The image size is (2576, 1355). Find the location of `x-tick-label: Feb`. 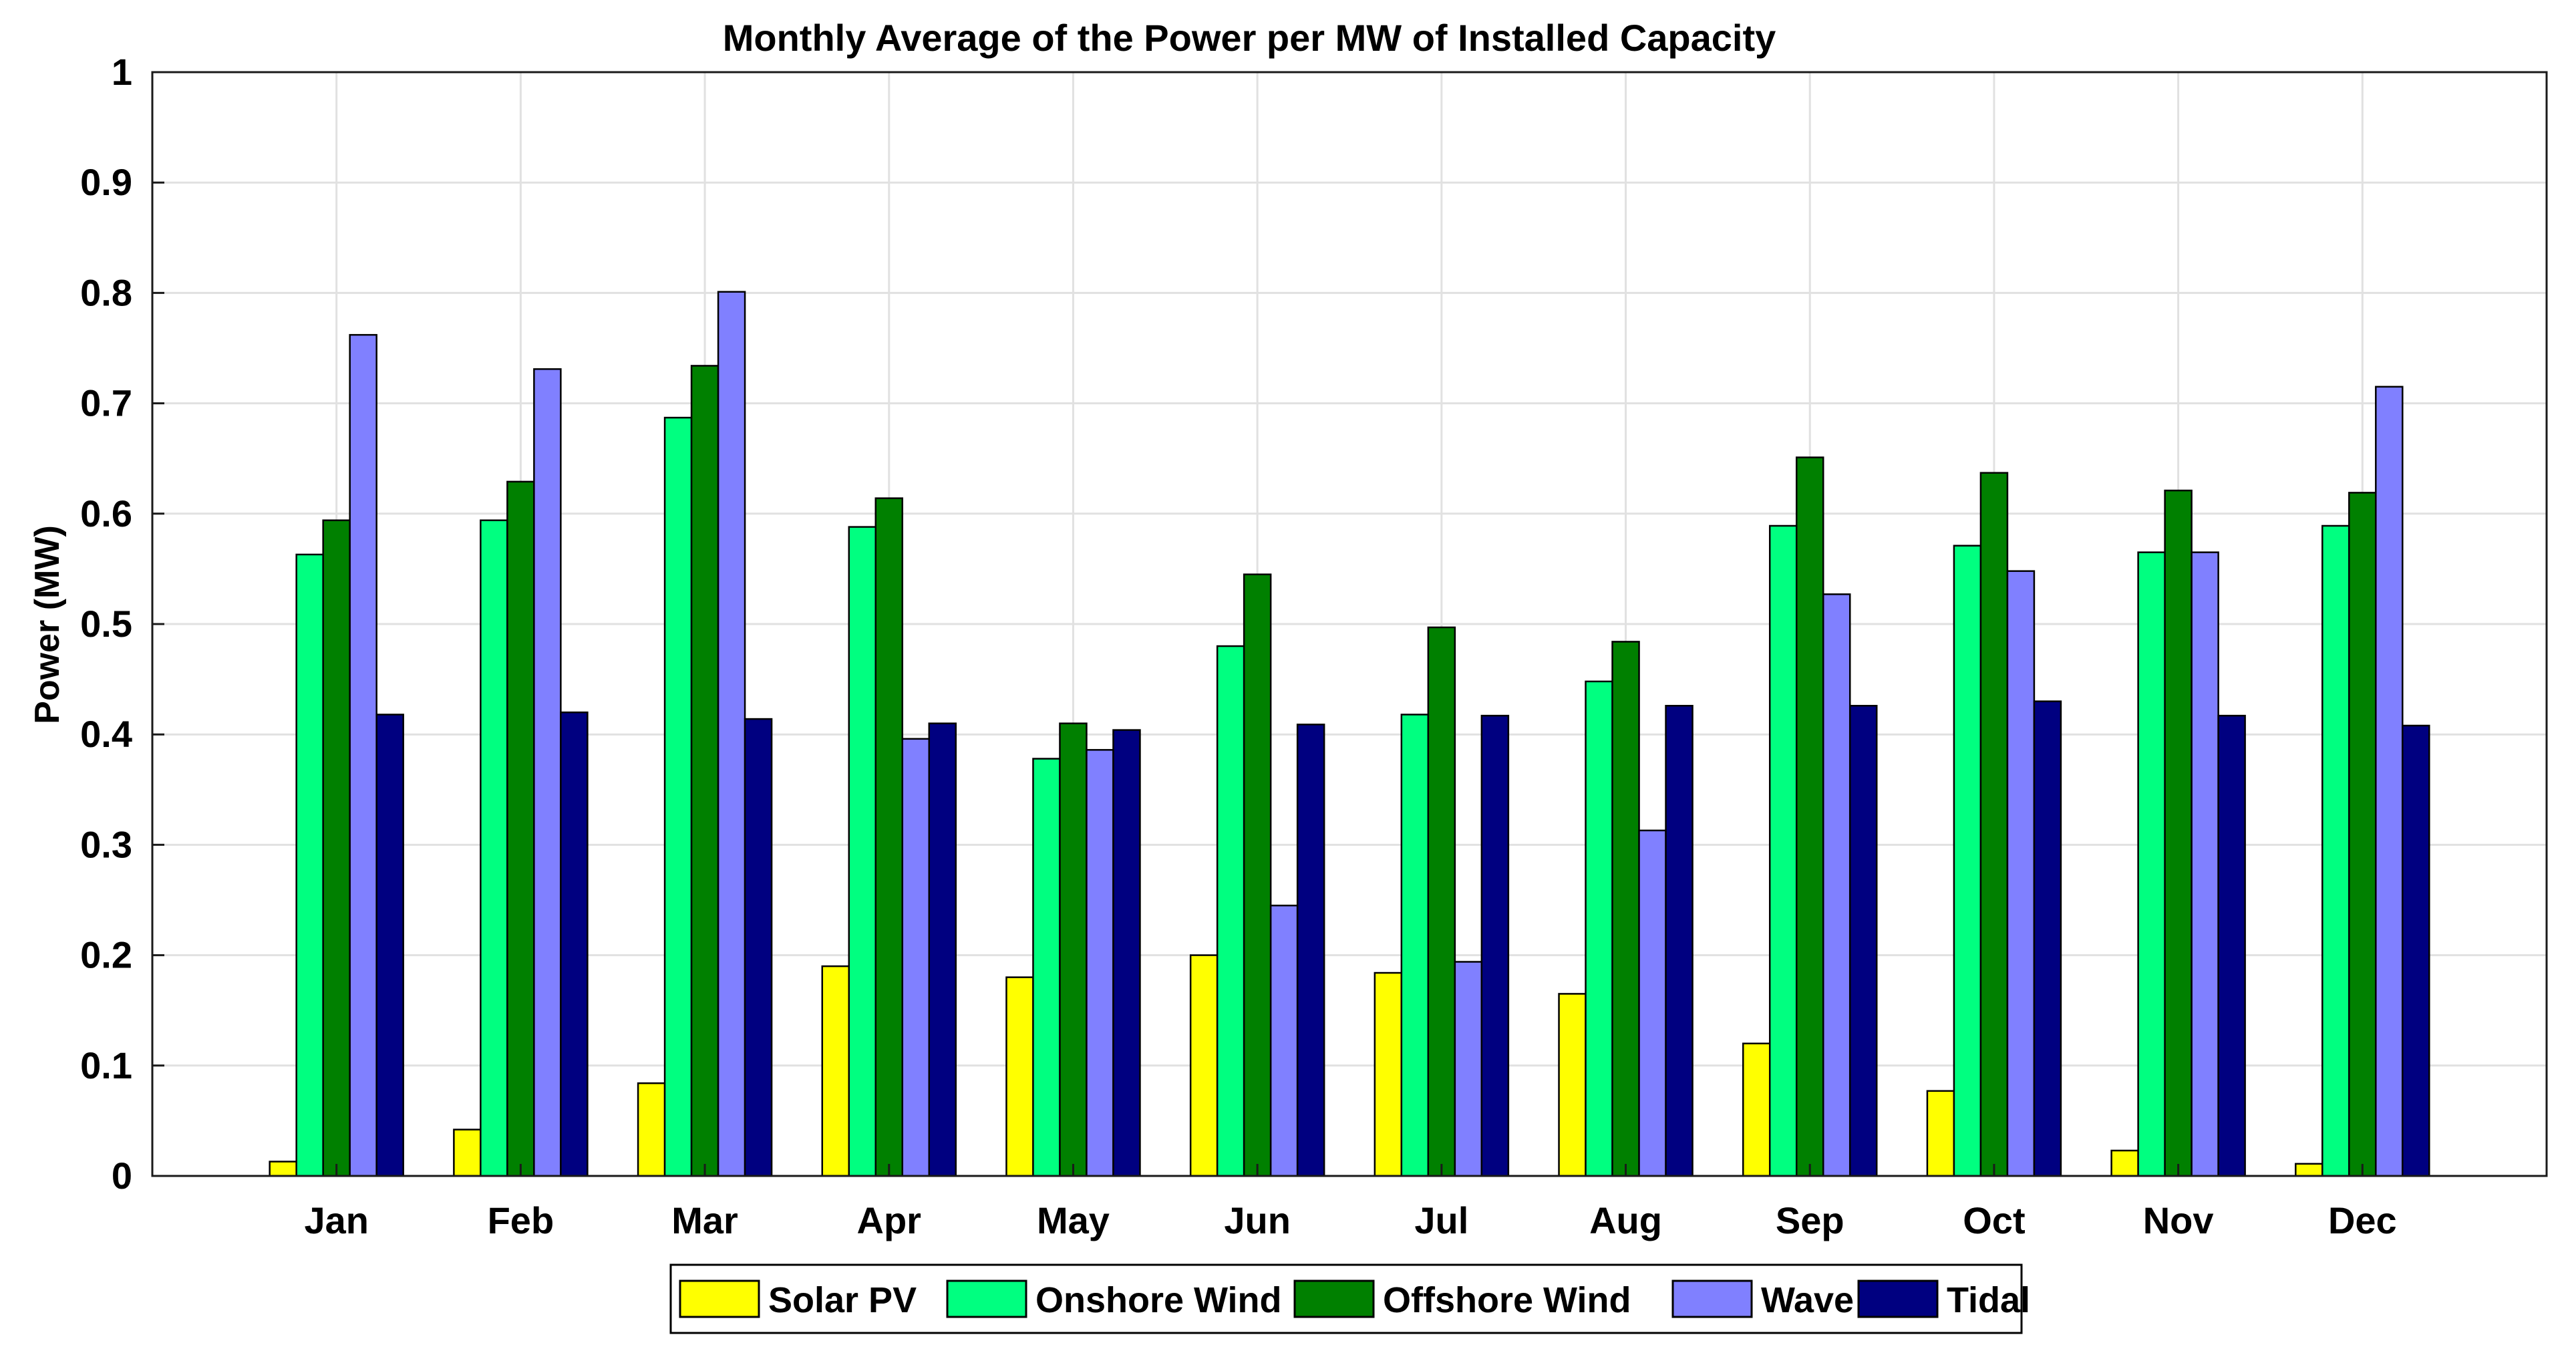

x-tick-label: Feb is located at coordinates (521, 1220).